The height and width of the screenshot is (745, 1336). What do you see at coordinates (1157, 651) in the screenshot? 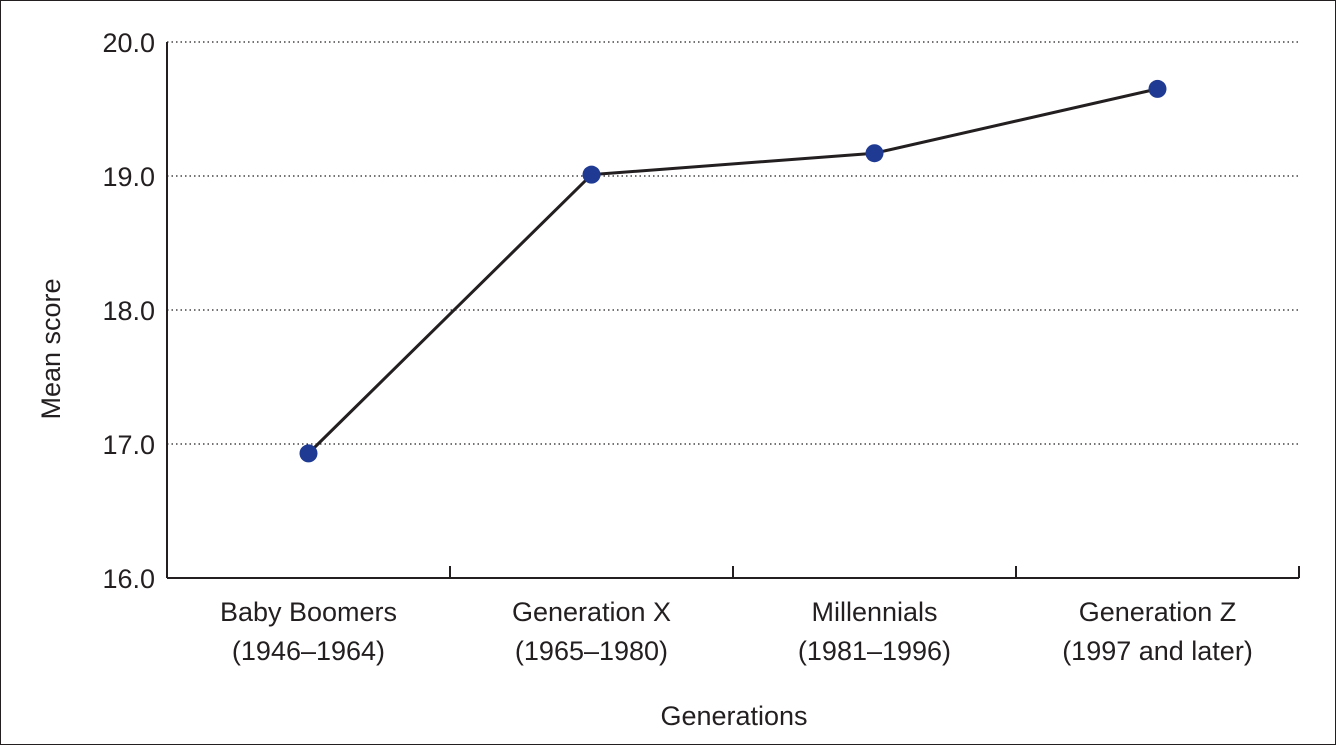
I see `x-tick-label-sub: (1997 and later)` at bounding box center [1157, 651].